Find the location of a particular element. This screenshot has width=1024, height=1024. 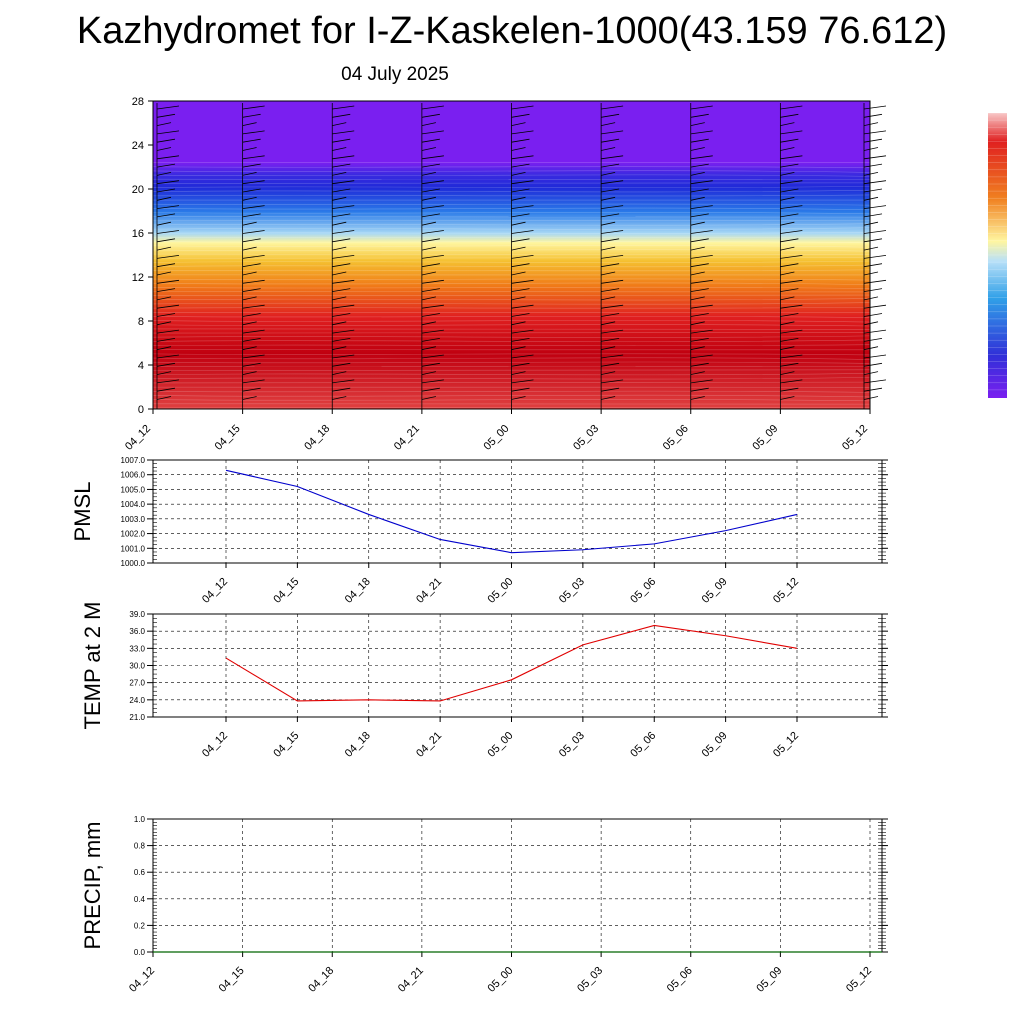

y-tick-label: 0.4 is located at coordinates (140, 899).